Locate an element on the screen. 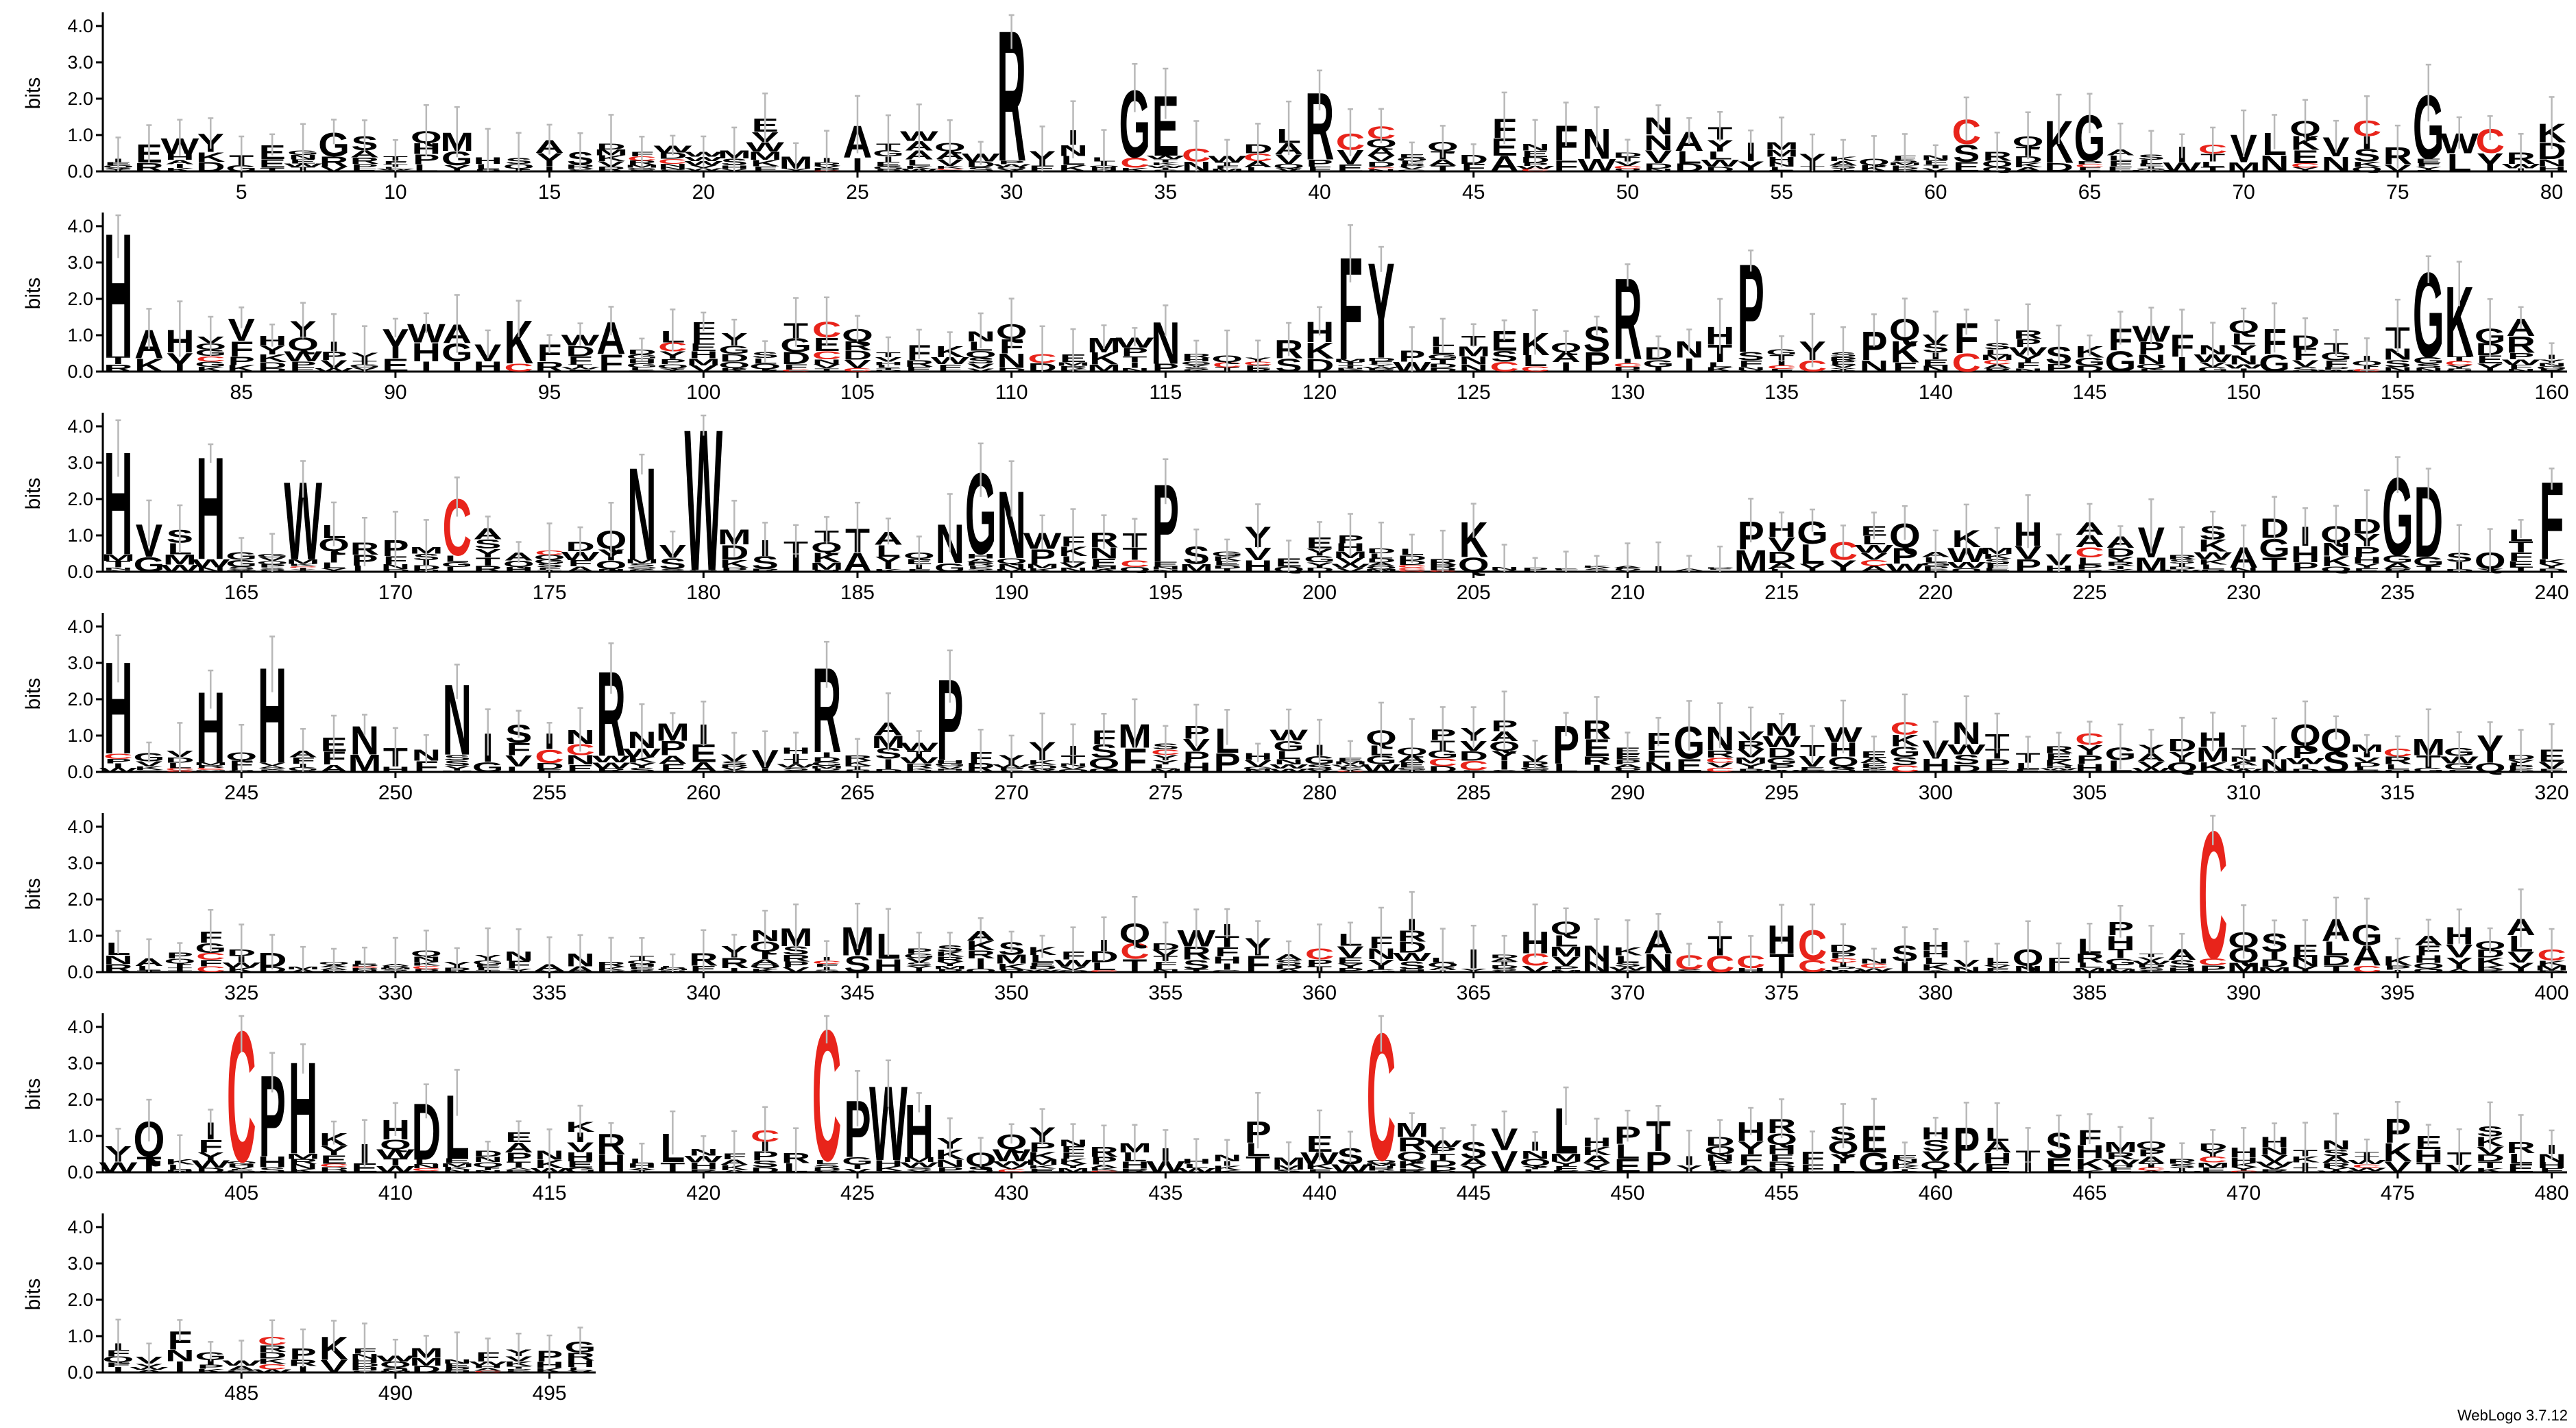  logo-letter: C is located at coordinates (796, 370).